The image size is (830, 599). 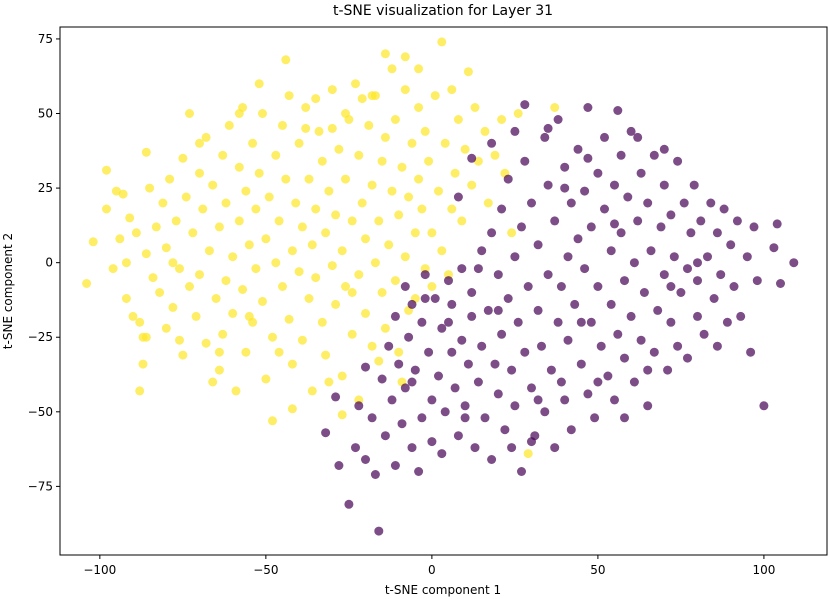 What do you see at coordinates (45, 114) in the screenshot?
I see `y-tick-label: 50` at bounding box center [45, 114].